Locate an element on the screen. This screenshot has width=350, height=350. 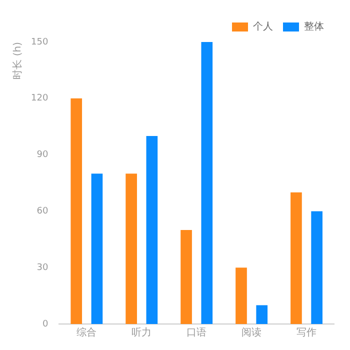
x-tick-label: 听力 is located at coordinates (142, 332).